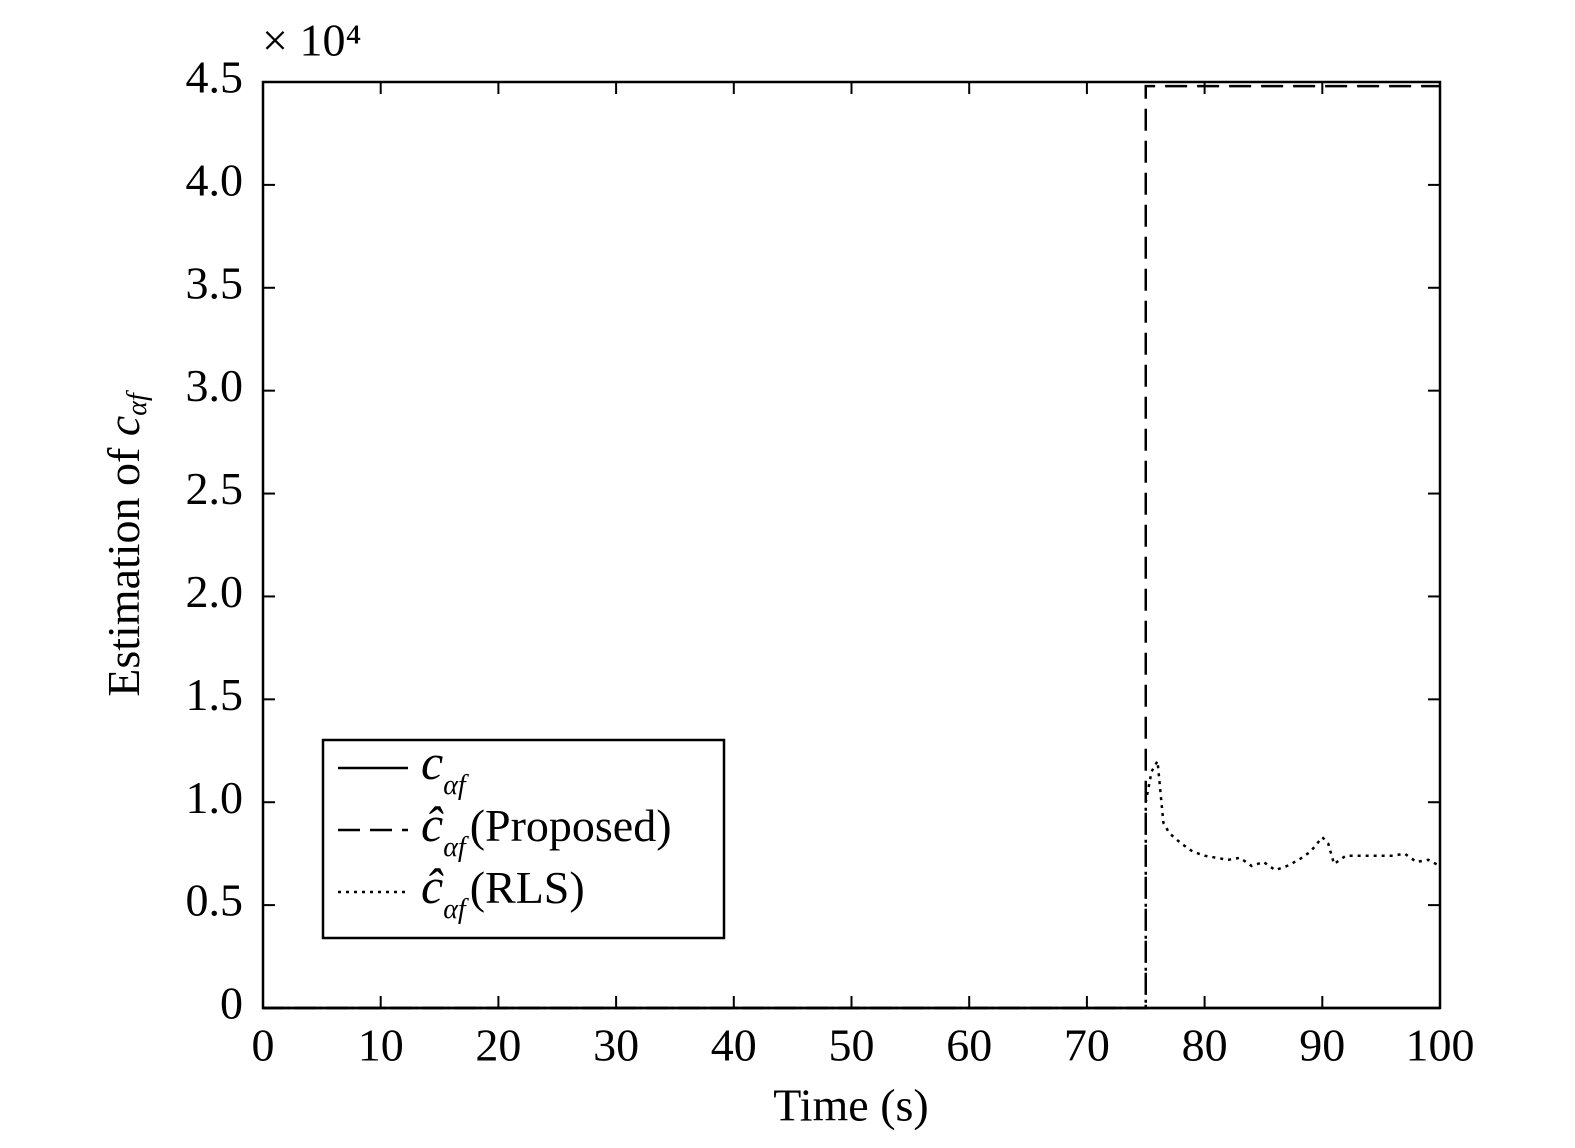  Describe the element at coordinates (527, 887) in the screenshot. I see `legend-suffix: (RLS)` at that location.